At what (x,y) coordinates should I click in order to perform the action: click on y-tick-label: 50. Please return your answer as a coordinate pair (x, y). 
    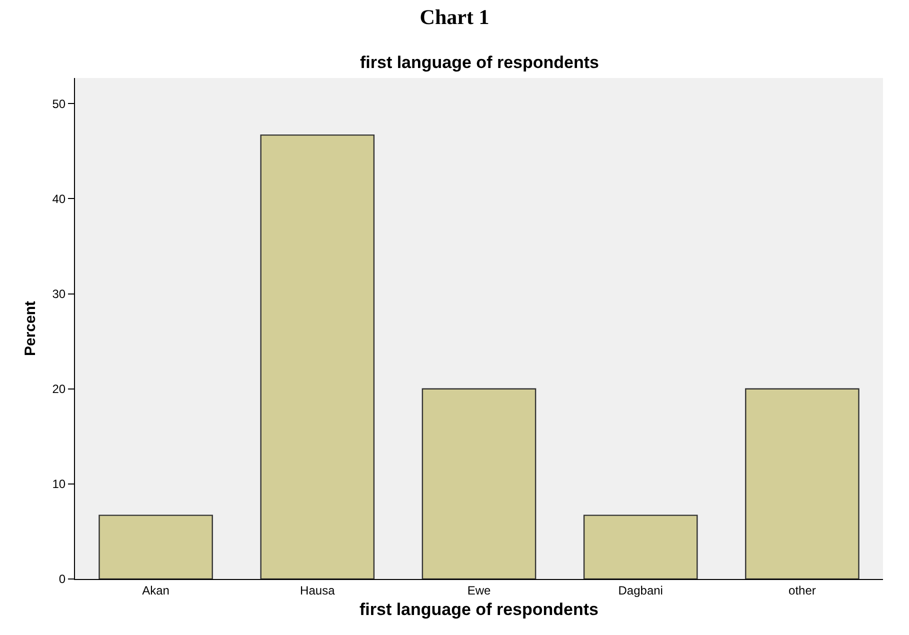
    Looking at the image, I should click on (59, 103).